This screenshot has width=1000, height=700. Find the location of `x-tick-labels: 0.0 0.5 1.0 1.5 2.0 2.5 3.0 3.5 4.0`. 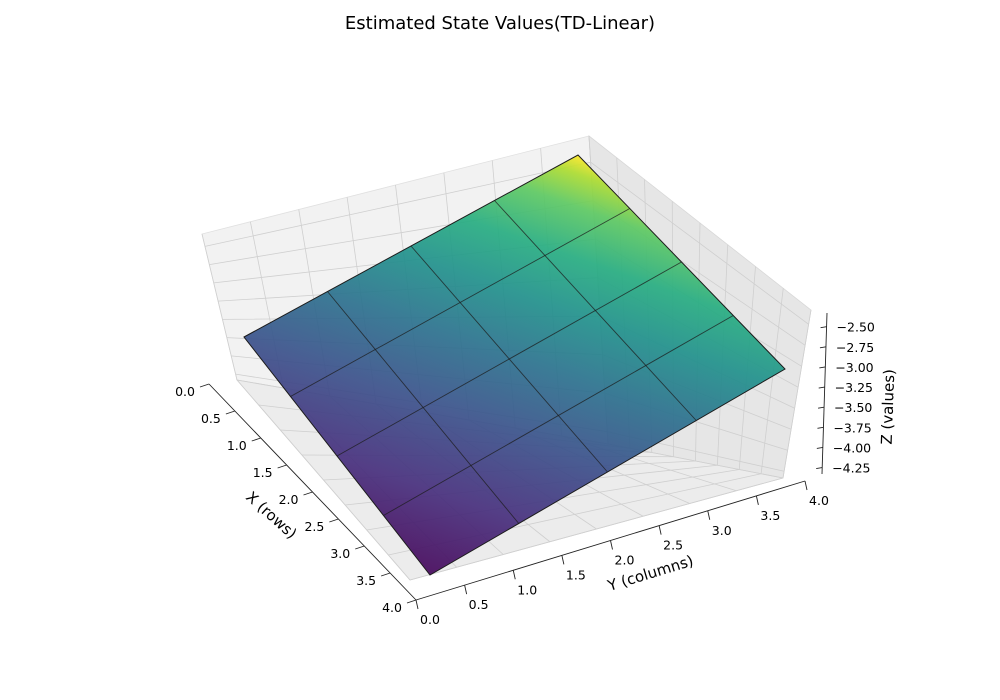

x-tick-labels: 0.0 0.5 1.0 1.5 2.0 2.5 3.0 3.5 4.0 is located at coordinates (288, 499).